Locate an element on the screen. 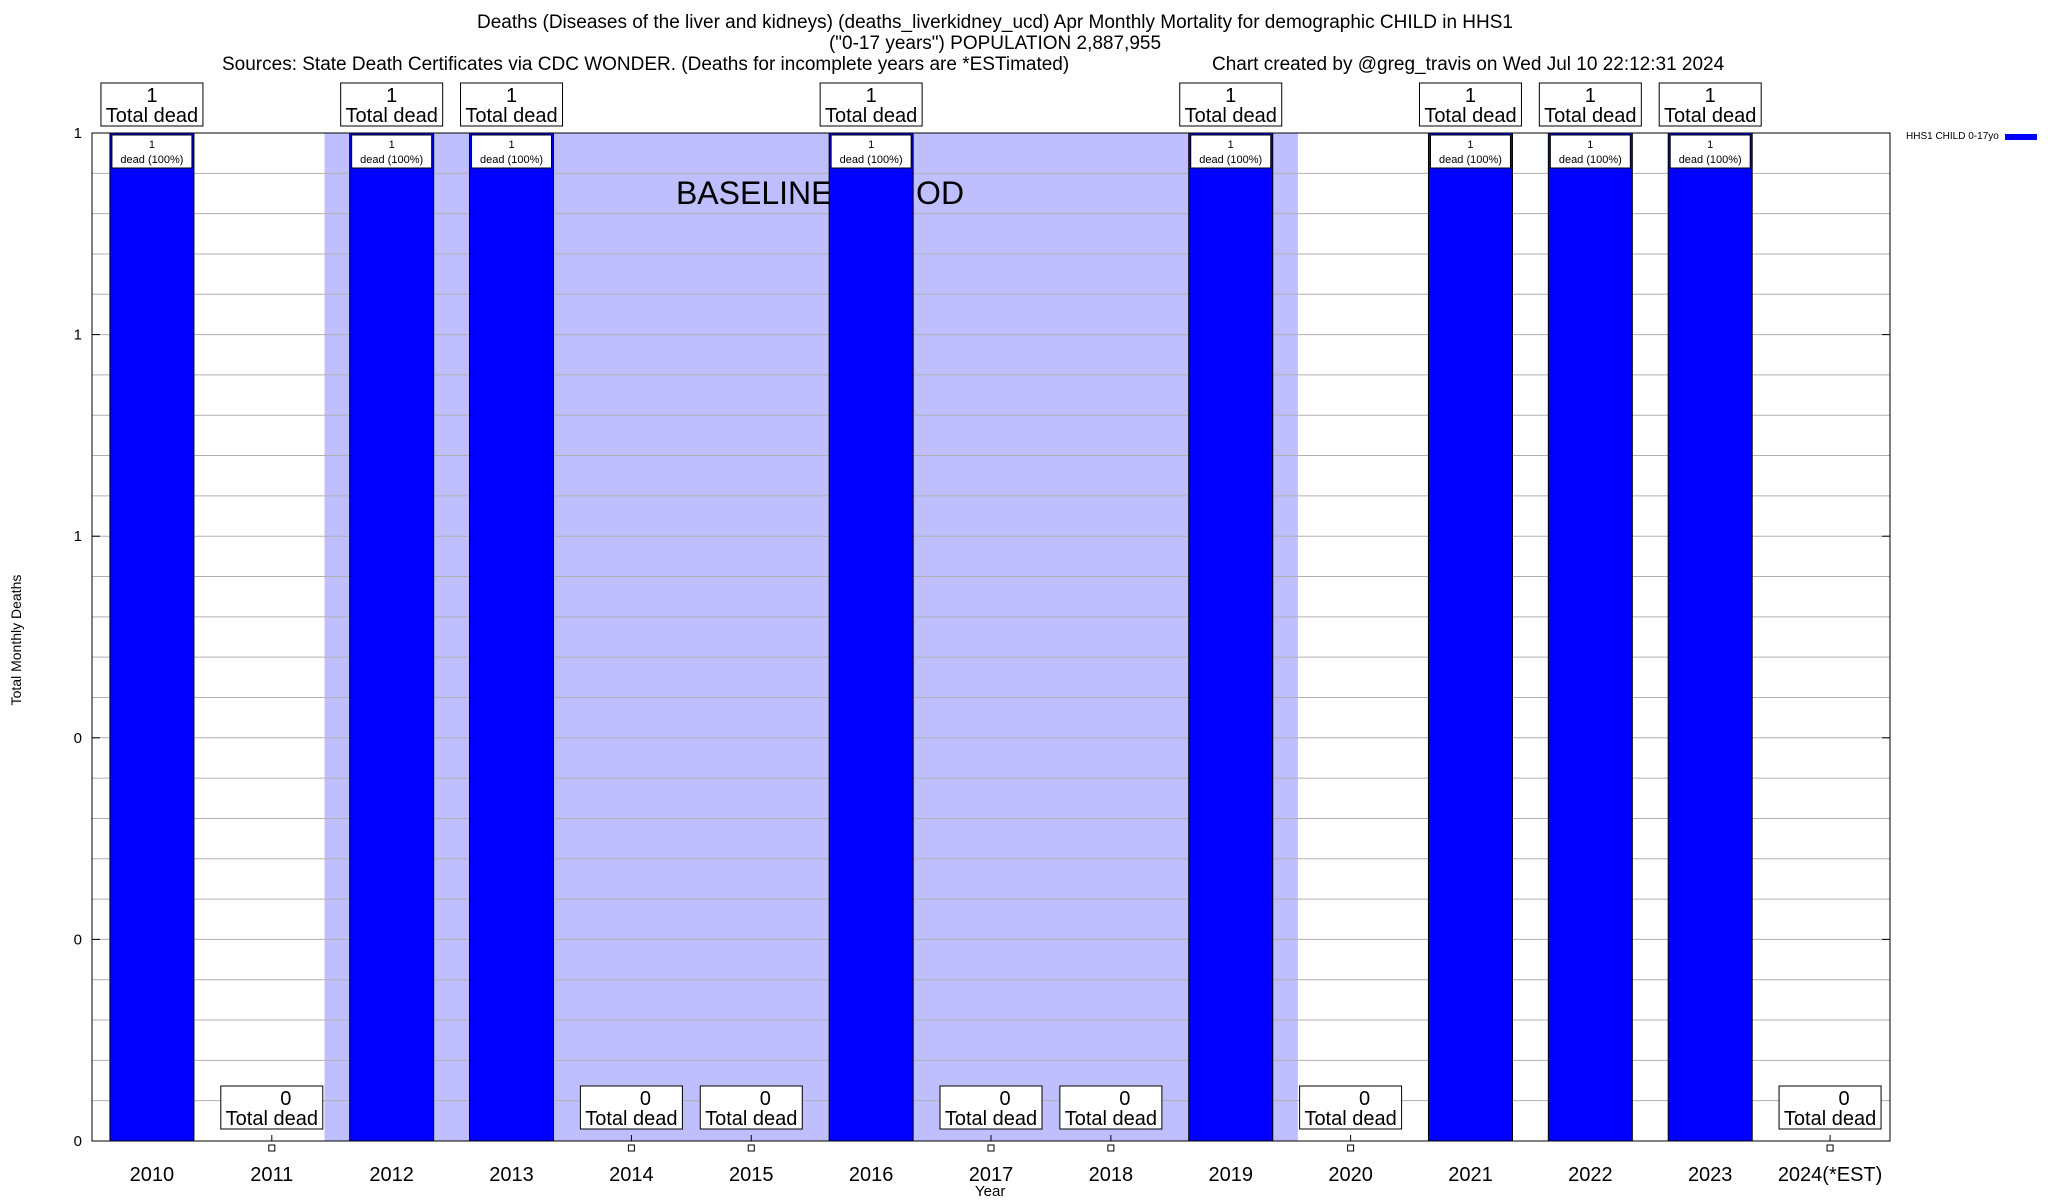  x-tick-label: 2023 is located at coordinates (1710, 1175).